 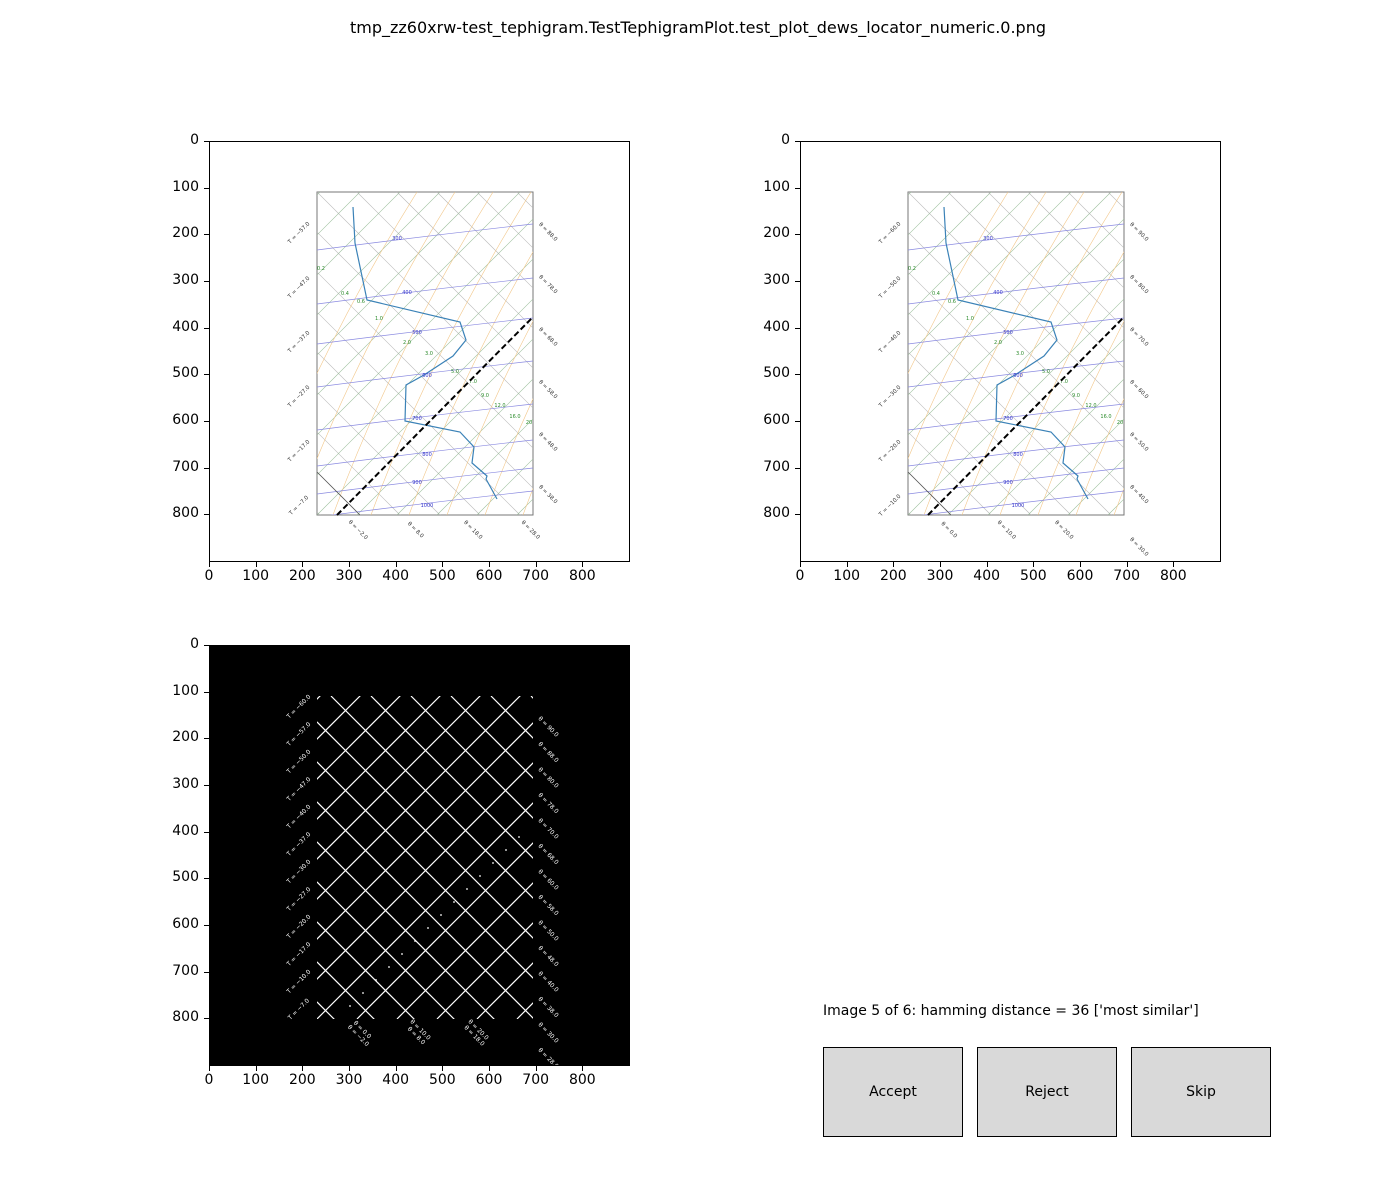 I want to click on mixing-ratio-label: 2.0, so click(x=407, y=343).